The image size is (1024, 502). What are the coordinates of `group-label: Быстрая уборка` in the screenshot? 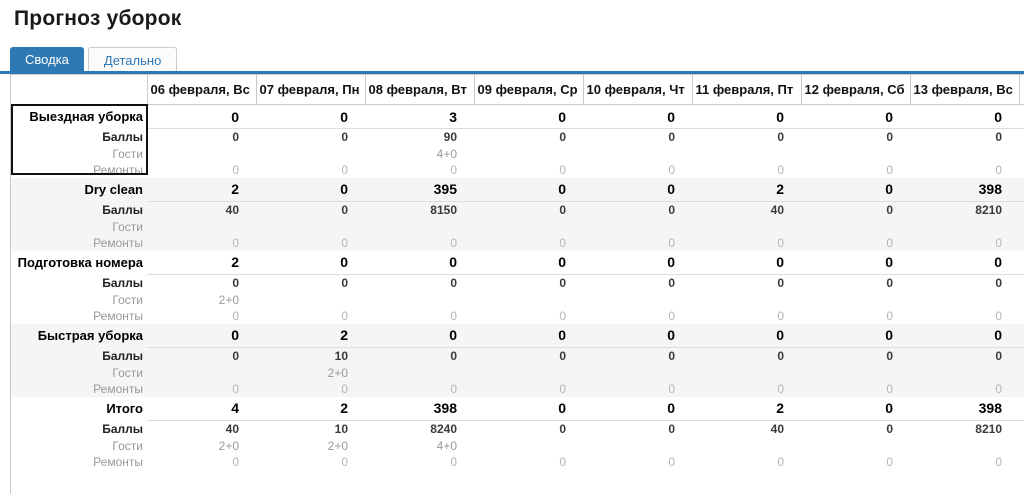 It's located at (79, 335).